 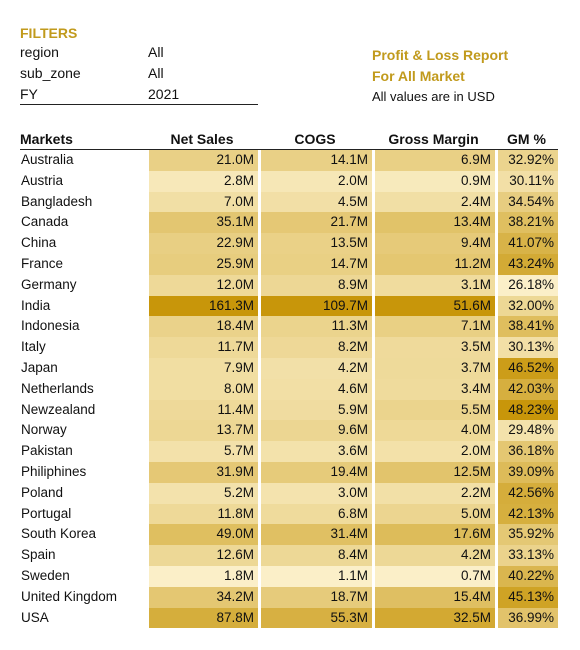 I want to click on gross-margin-cell: 51.6M, so click(x=433, y=306).